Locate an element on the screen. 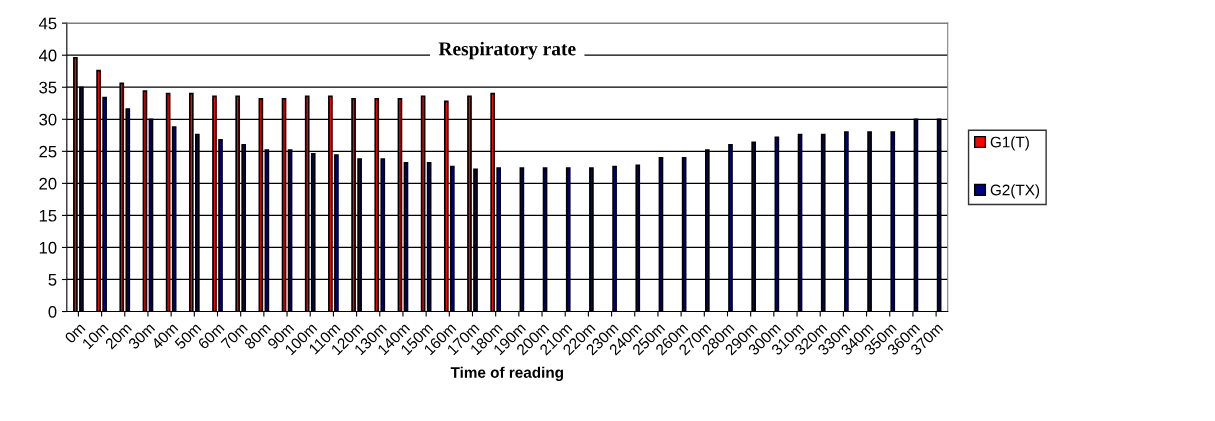 The height and width of the screenshot is (421, 1215). x-axis-title: Time of reading is located at coordinates (506, 373).